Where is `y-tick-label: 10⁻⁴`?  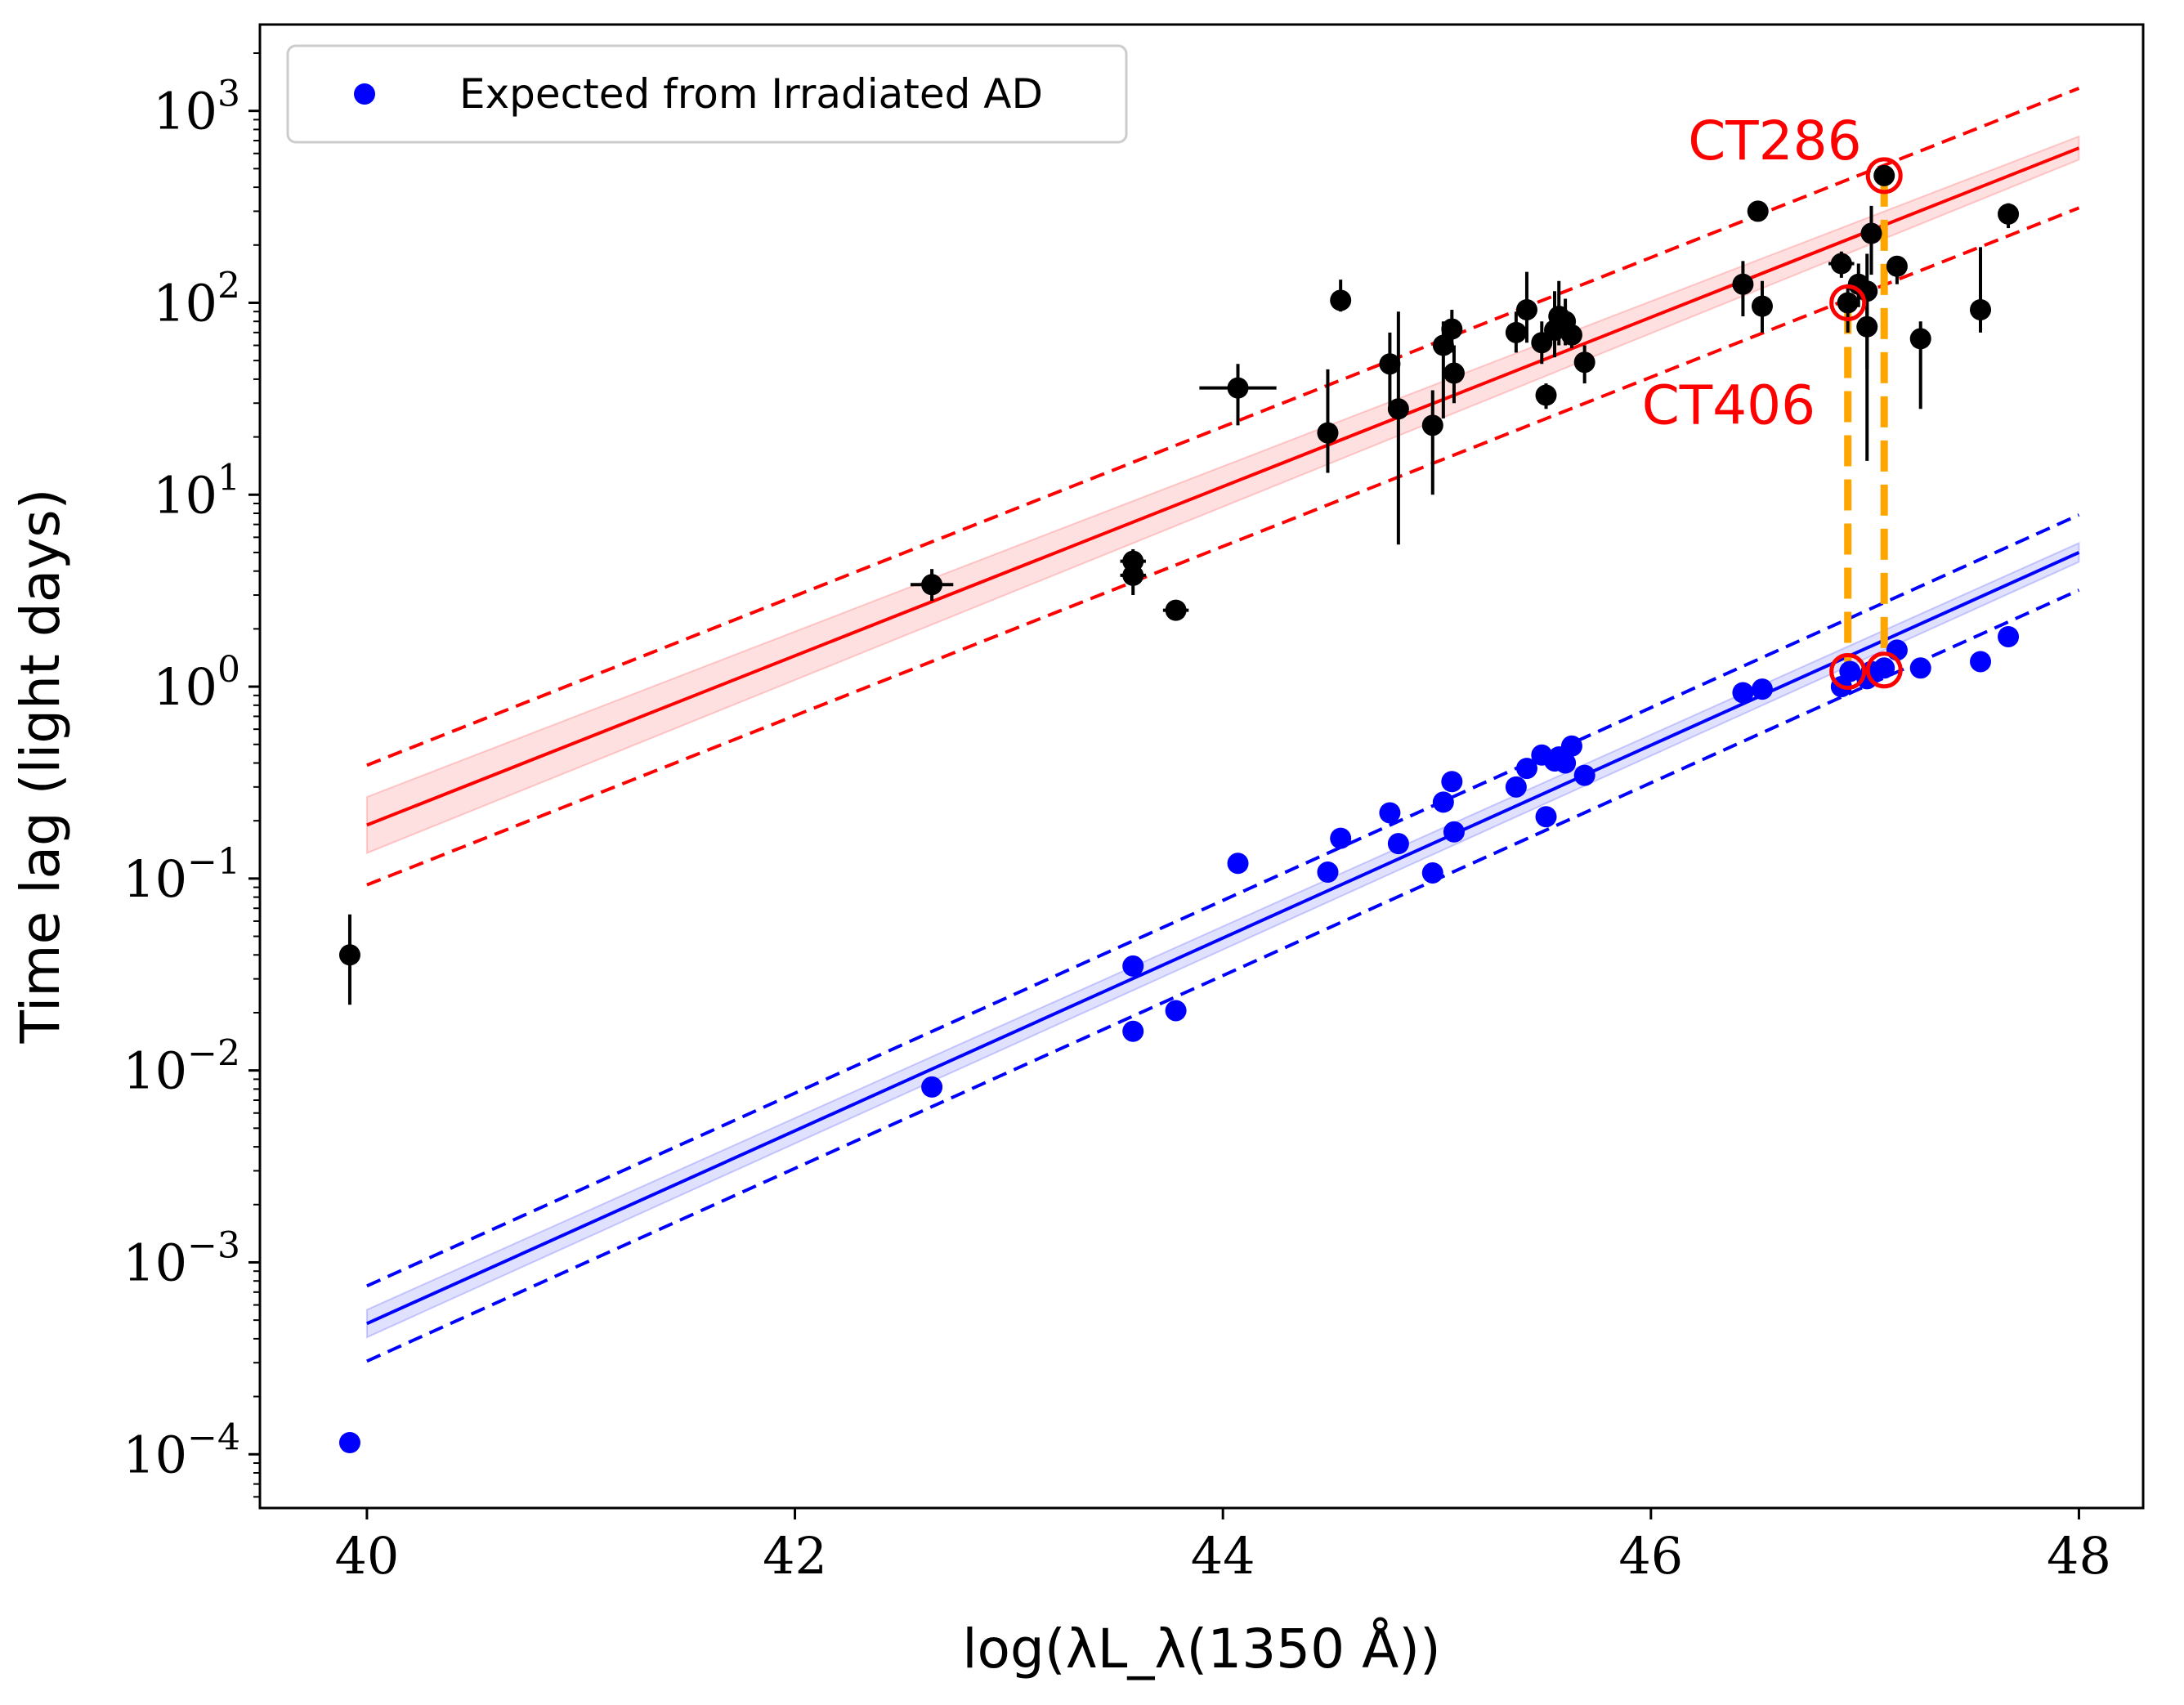 y-tick-label: 10⁻⁴ is located at coordinates (181, 1450).